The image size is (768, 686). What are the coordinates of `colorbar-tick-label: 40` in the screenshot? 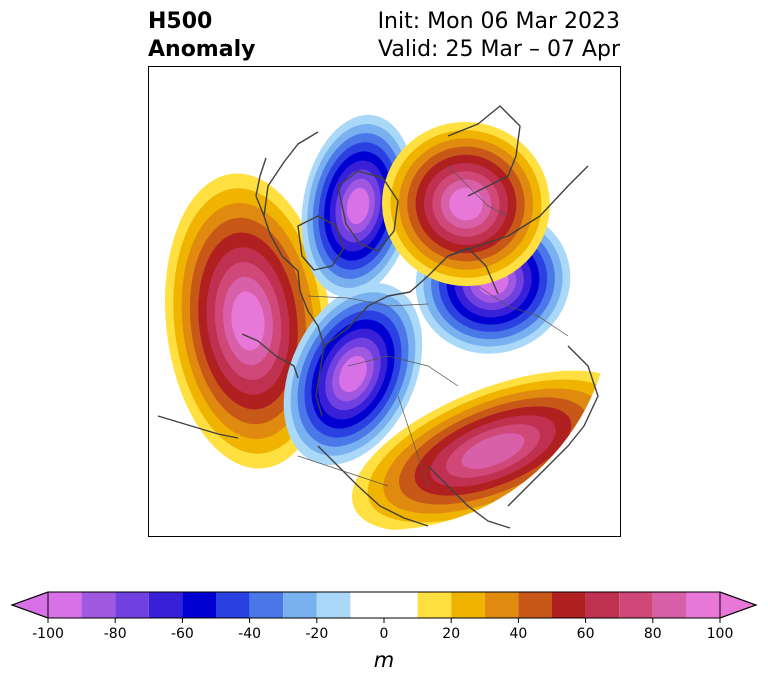 It's located at (518, 634).